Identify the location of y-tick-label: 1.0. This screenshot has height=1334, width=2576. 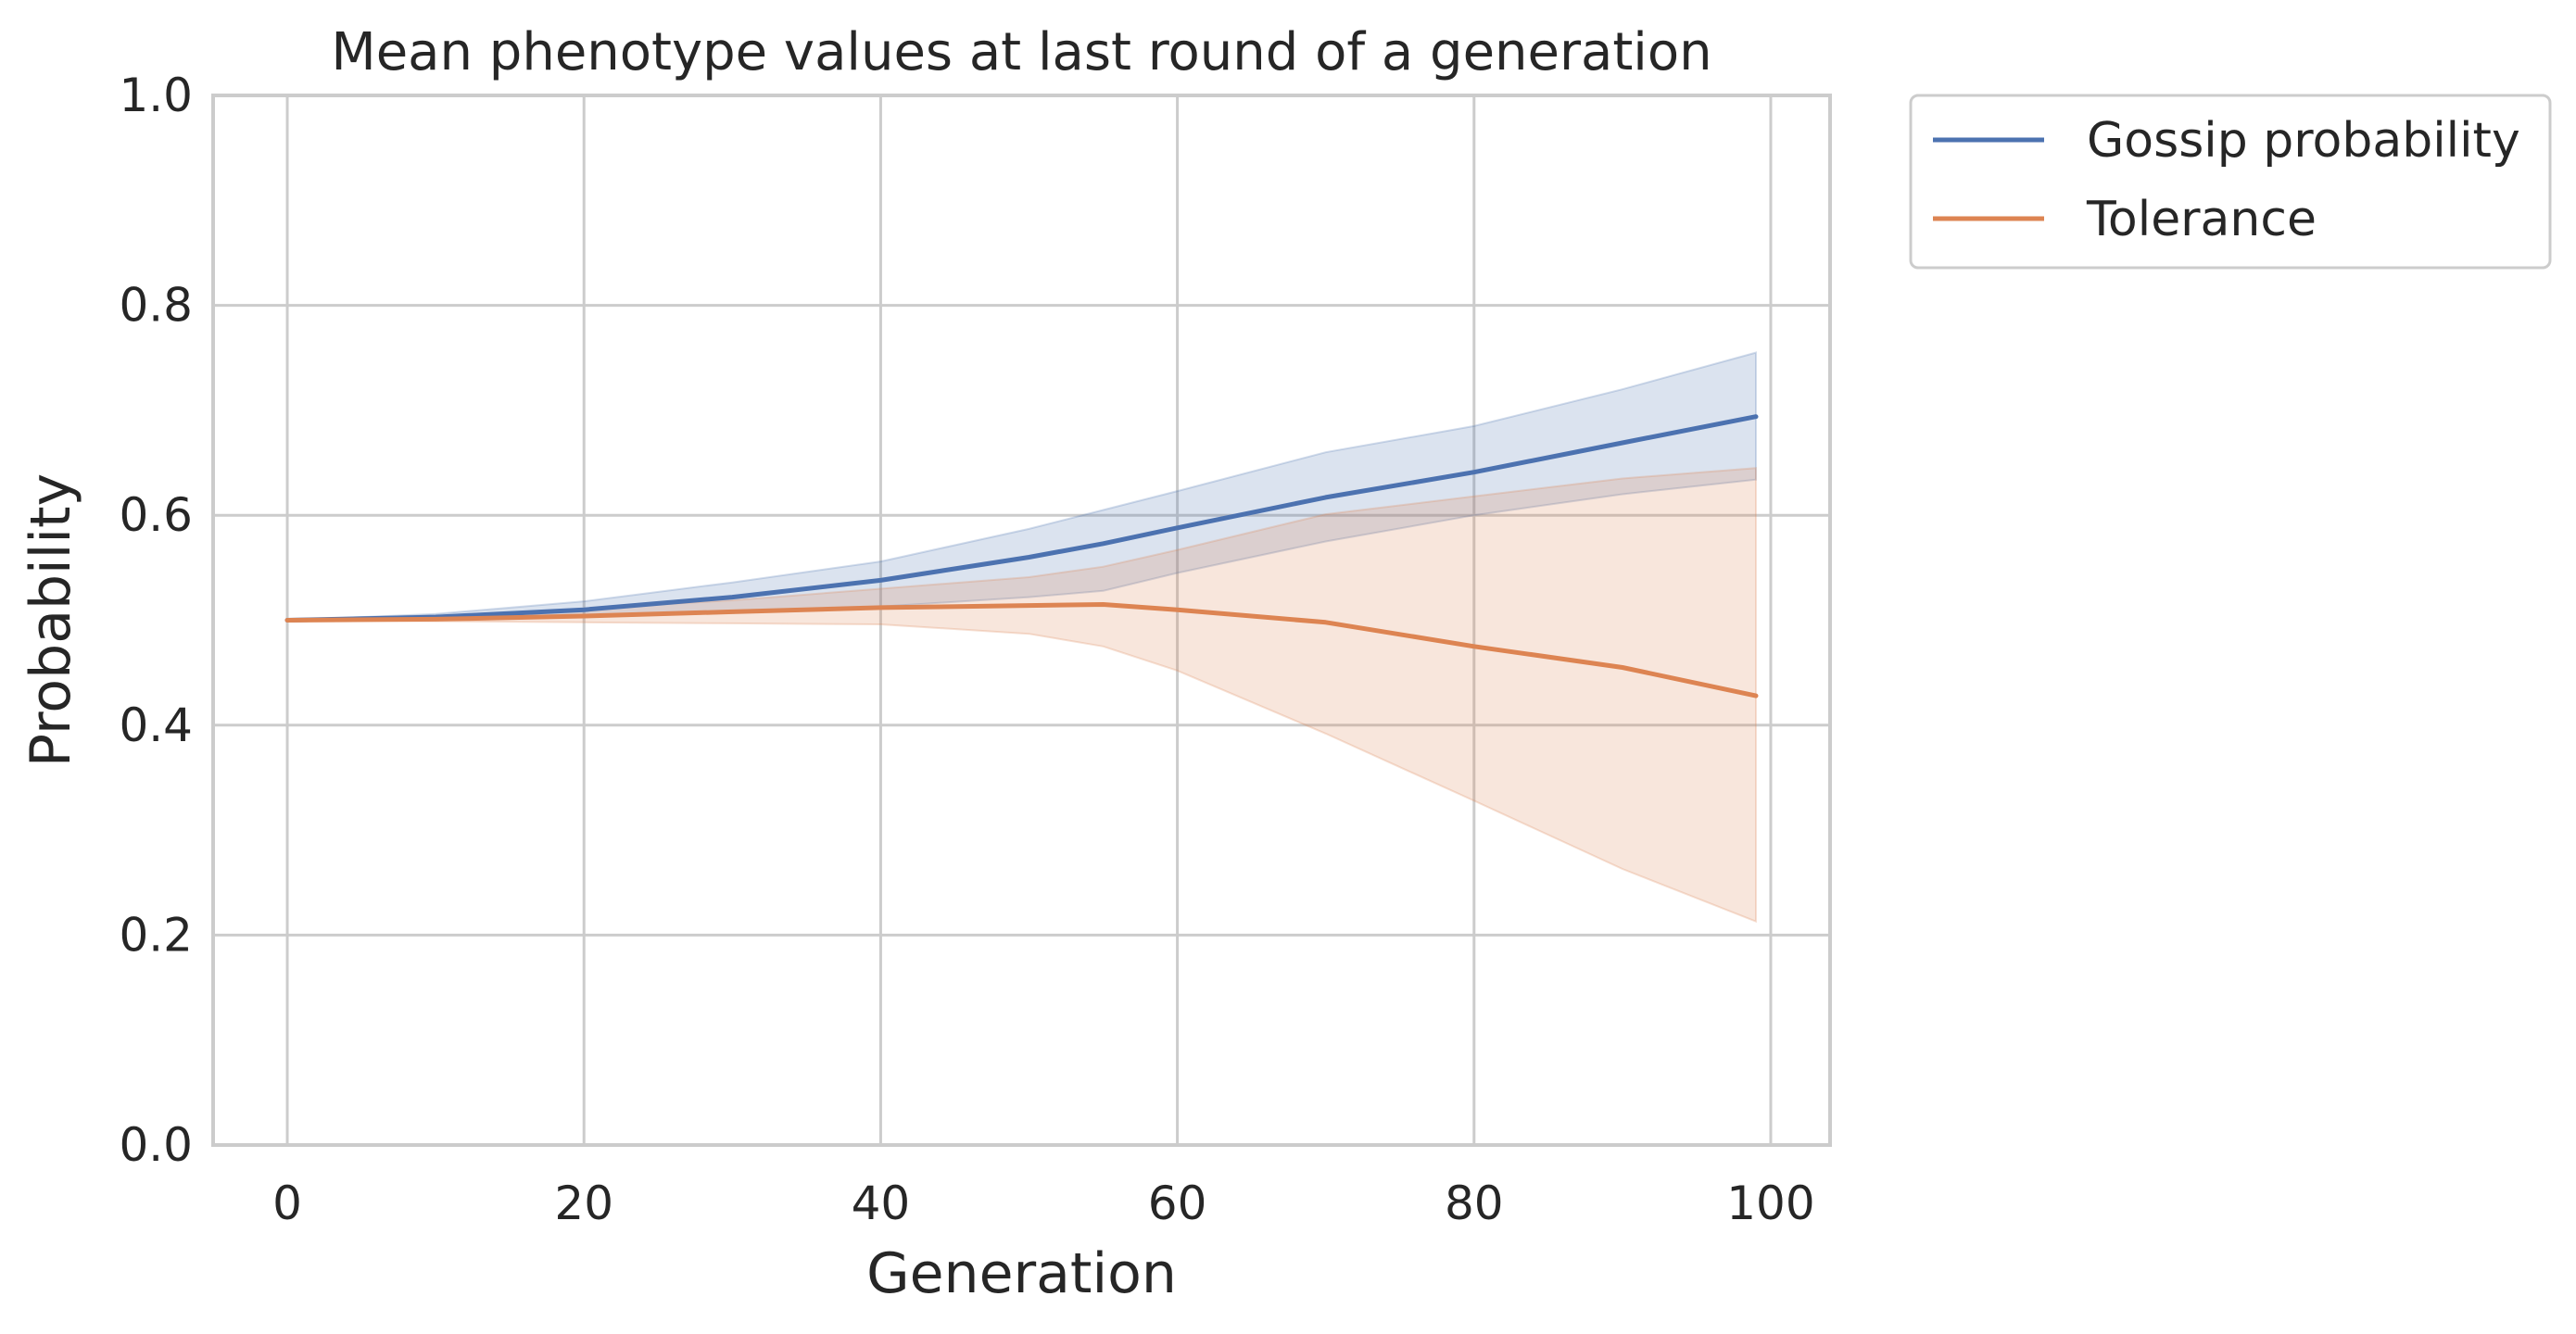
(156, 95).